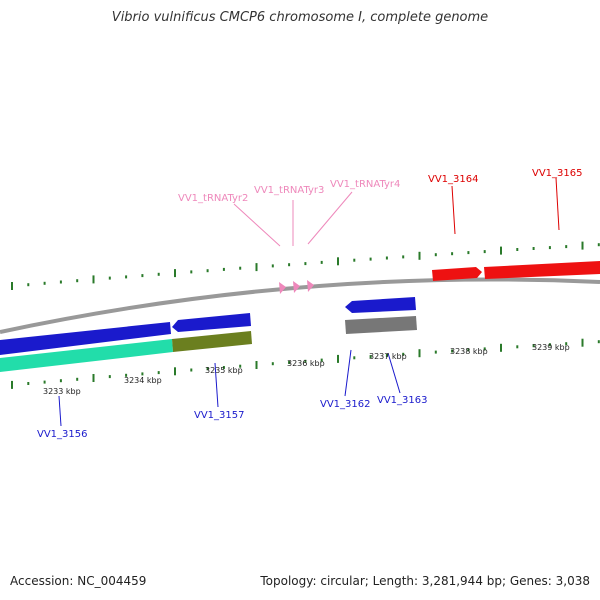  I want to click on gene-label-vv1-3164: VV1_3164, so click(453, 179).